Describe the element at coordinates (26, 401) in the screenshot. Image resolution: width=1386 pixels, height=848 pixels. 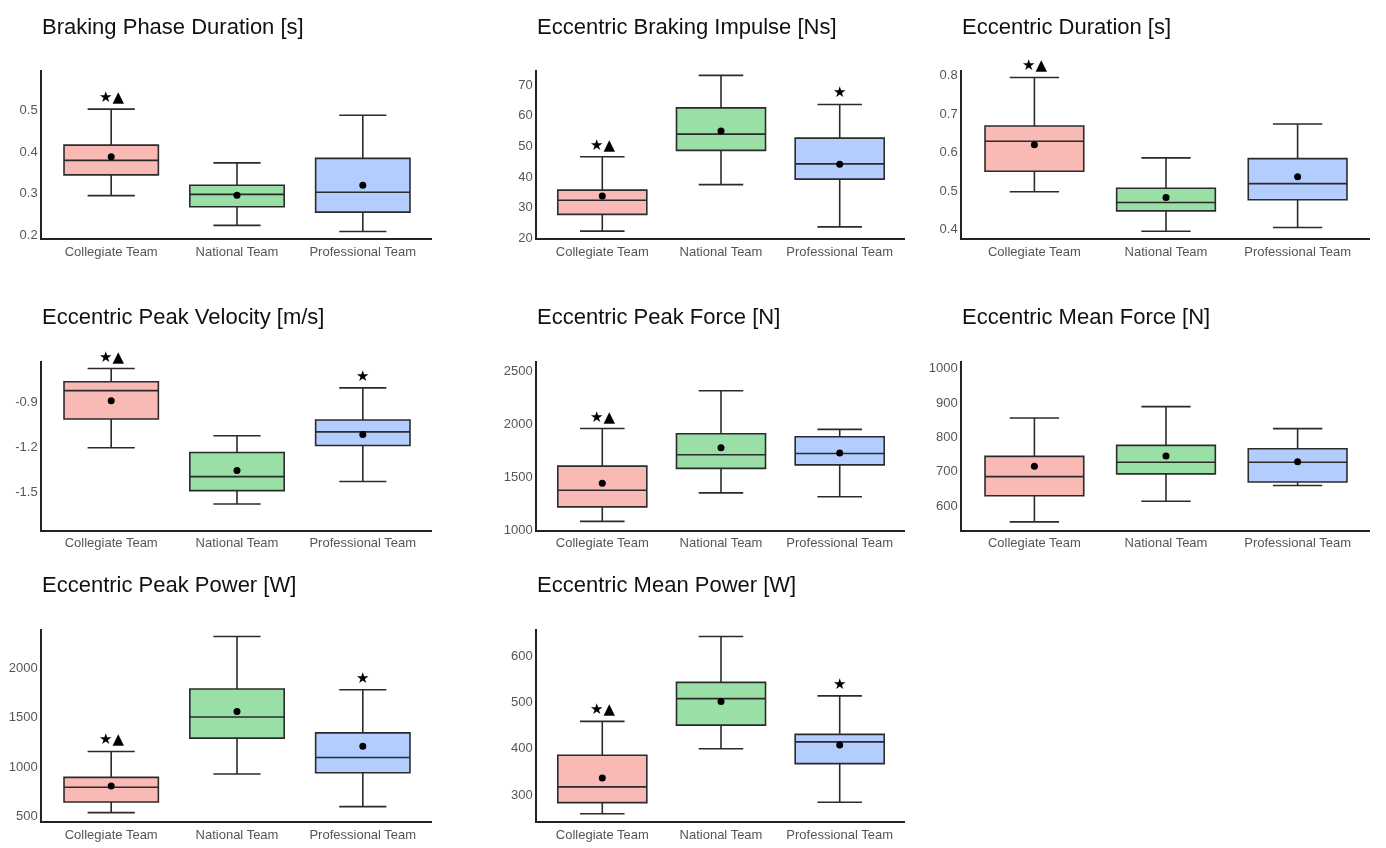
I see `y-tick-label: -0.9` at that location.